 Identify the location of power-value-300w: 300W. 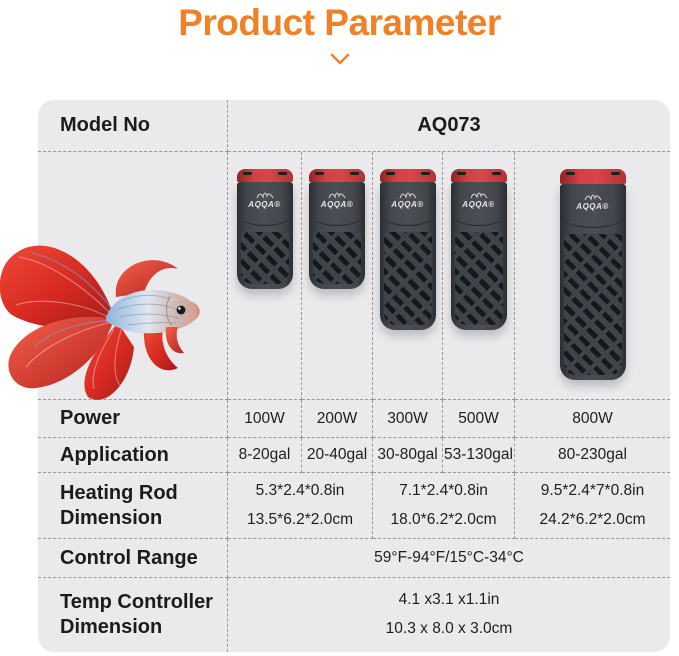
(408, 419).